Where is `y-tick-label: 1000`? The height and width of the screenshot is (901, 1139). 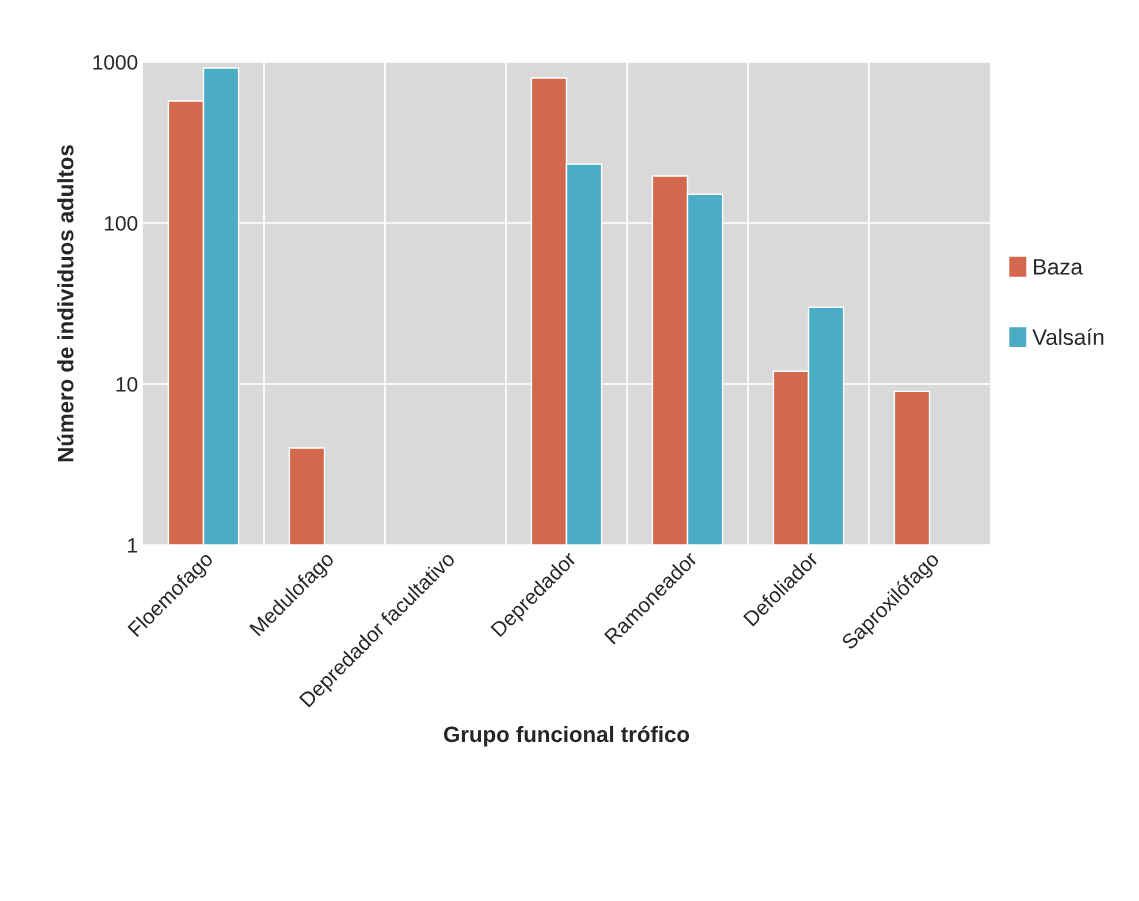
y-tick-label: 1000 is located at coordinates (115, 62).